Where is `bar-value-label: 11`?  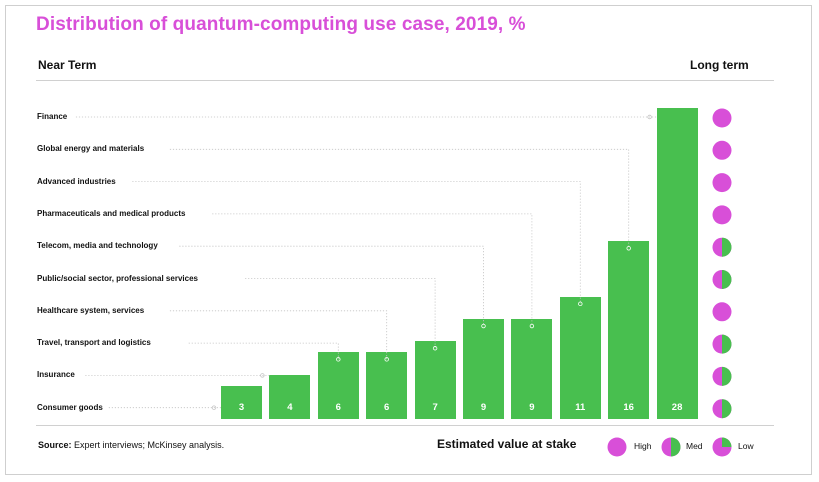 bar-value-label: 11 is located at coordinates (580, 407).